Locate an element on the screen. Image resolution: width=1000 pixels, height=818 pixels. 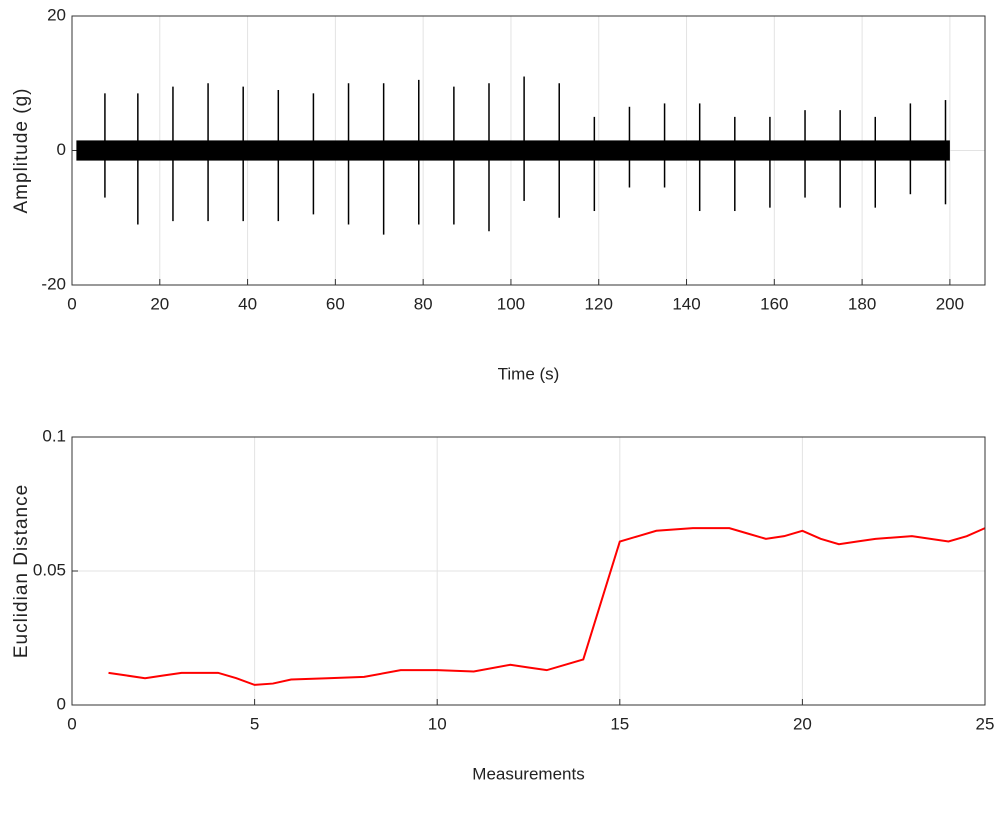
x-tick-label: 10 is located at coordinates (437, 723).